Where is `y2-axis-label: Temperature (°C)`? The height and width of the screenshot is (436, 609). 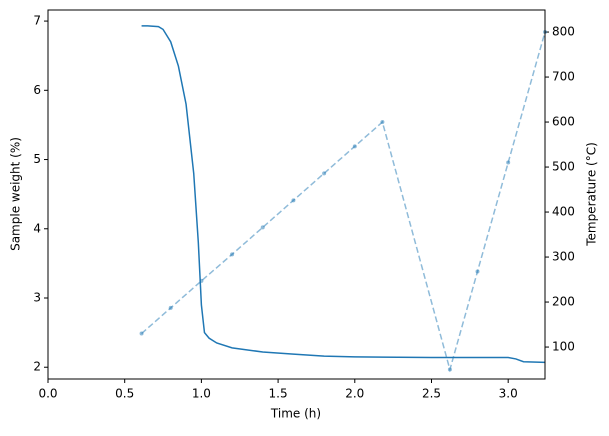
y2-axis-label: Temperature (°C) is located at coordinates (592, 194).